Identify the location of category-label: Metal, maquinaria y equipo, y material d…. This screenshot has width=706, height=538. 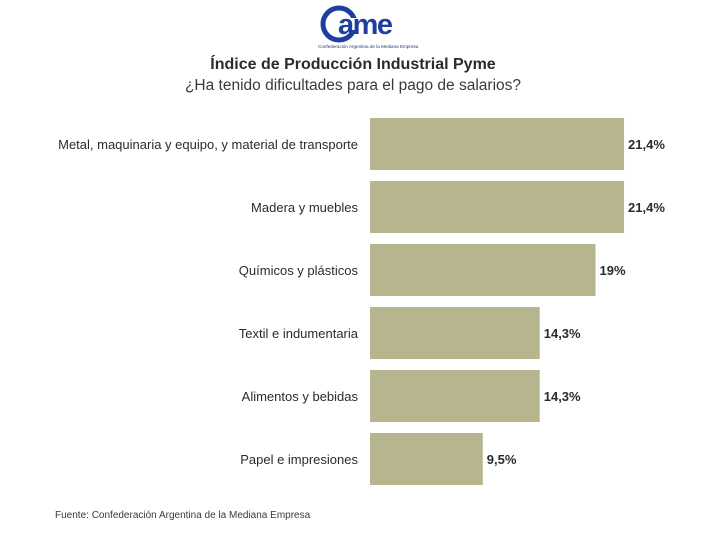
(208, 144).